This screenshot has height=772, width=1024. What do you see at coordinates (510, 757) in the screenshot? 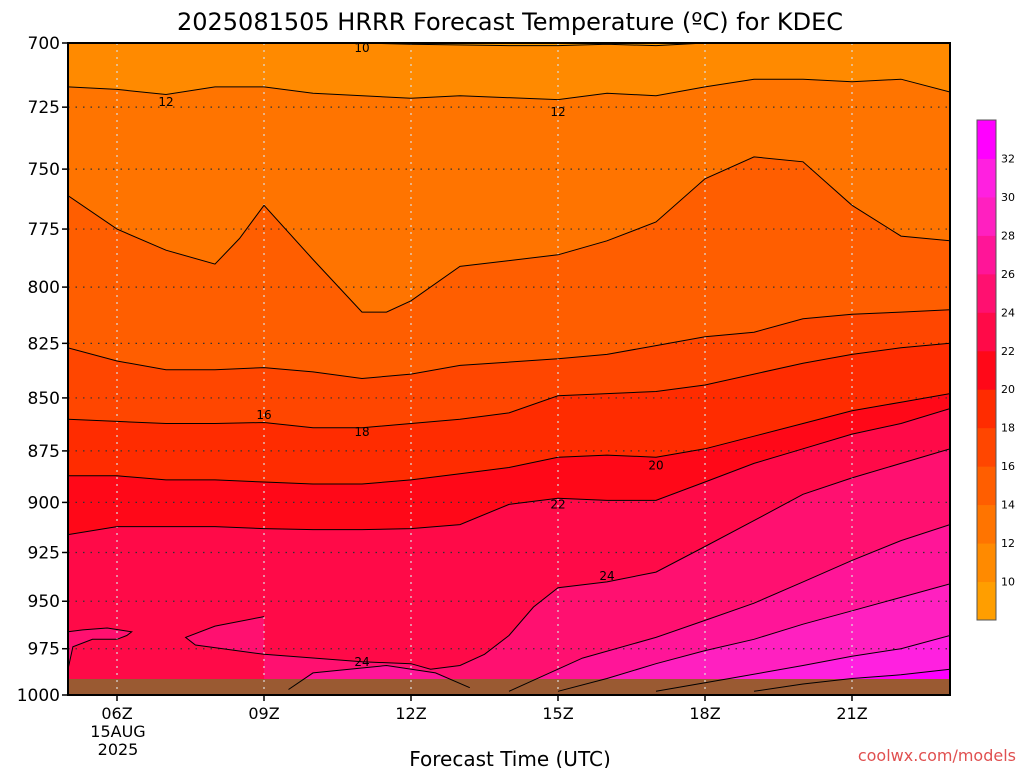
I see `x-axis-label: Forecast Time (UTC)` at bounding box center [510, 757].